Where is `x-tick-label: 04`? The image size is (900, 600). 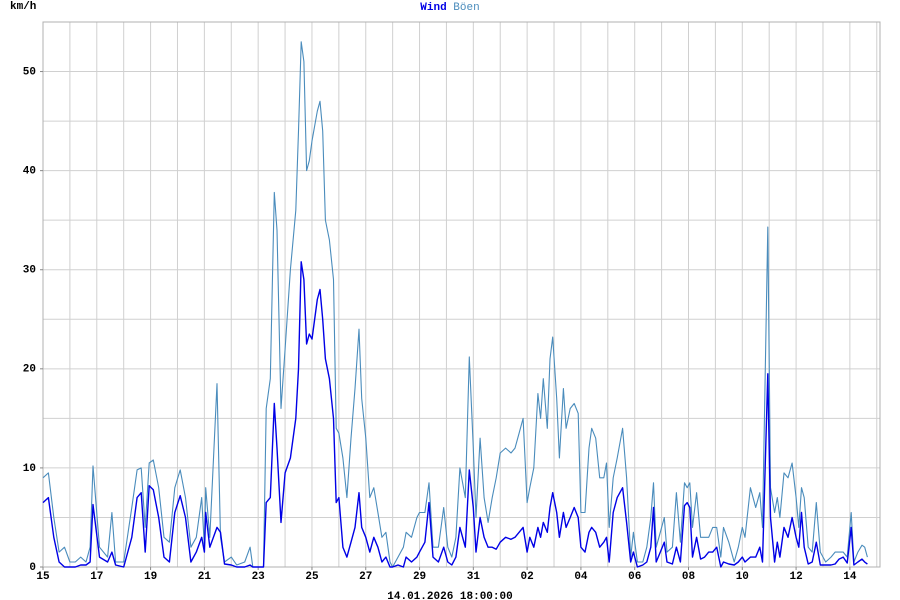
x-tick-label: 04 is located at coordinates (581, 577).